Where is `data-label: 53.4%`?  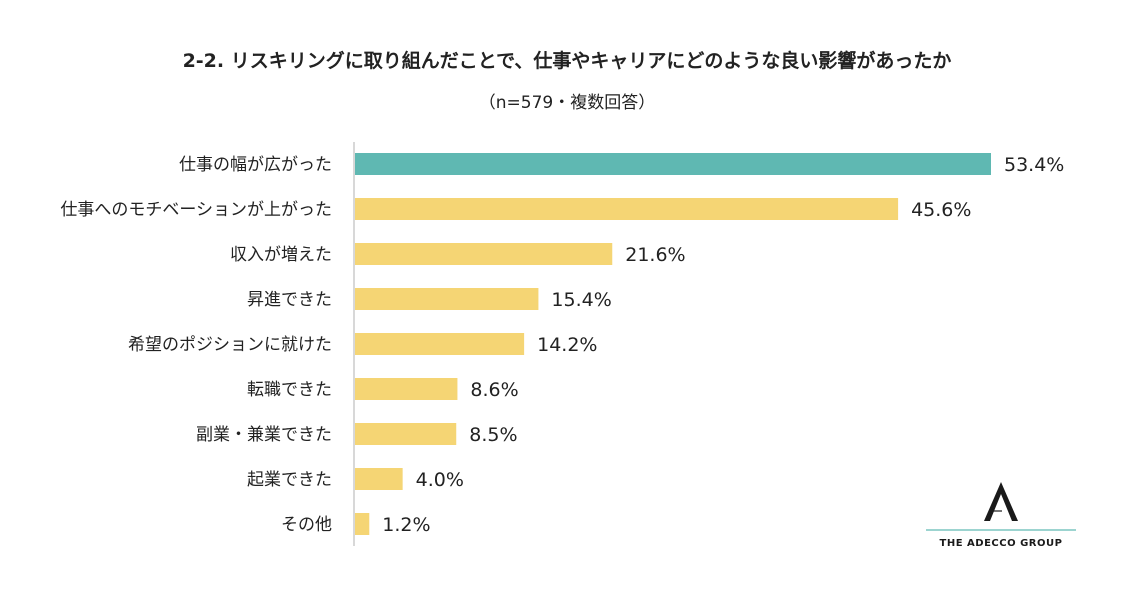 data-label: 53.4% is located at coordinates (1034, 165).